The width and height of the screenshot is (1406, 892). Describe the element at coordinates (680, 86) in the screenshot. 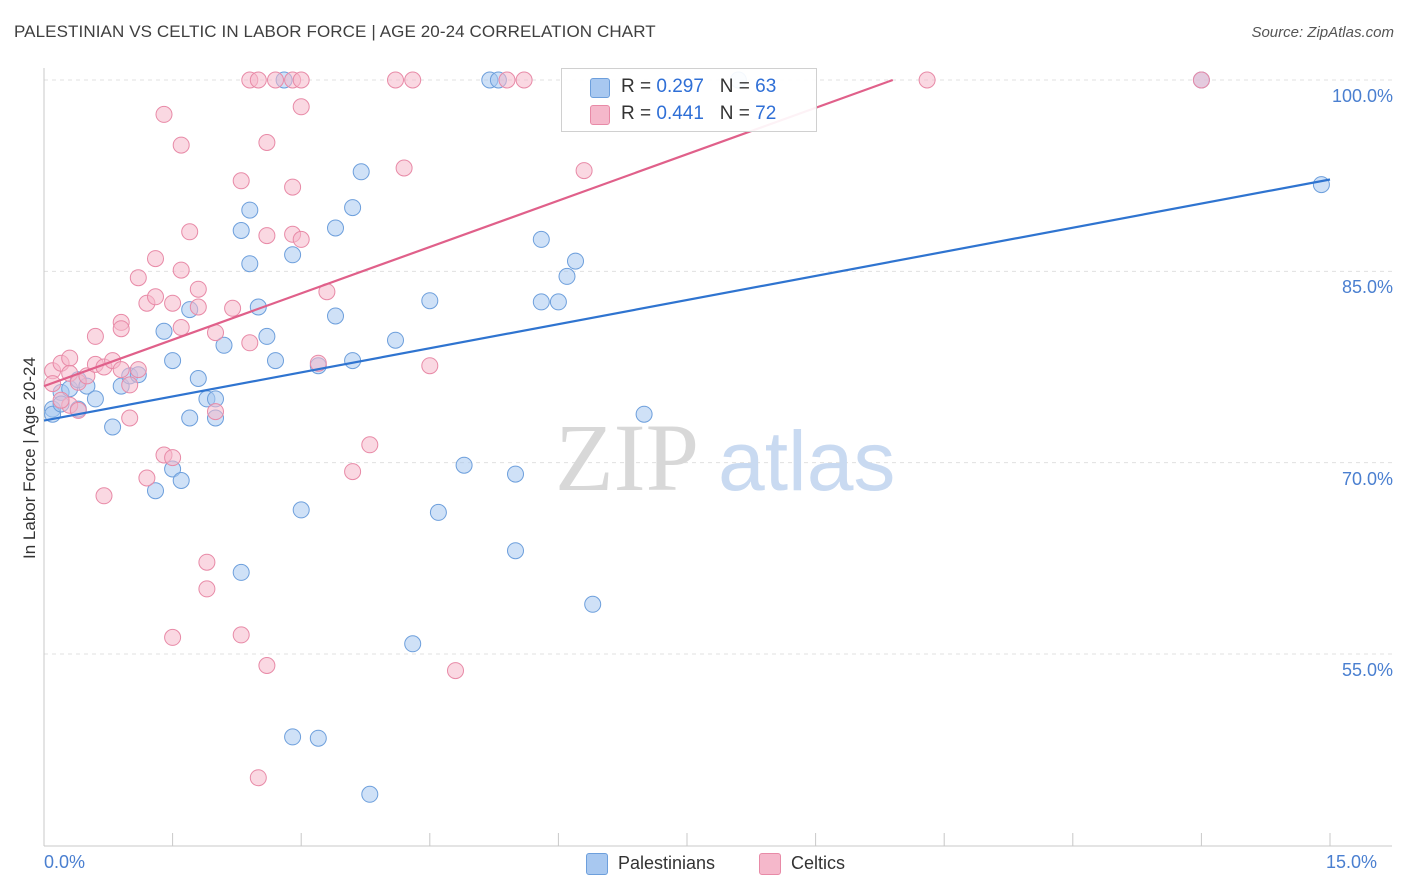

I see `legend-r-value: 0.297` at that location.